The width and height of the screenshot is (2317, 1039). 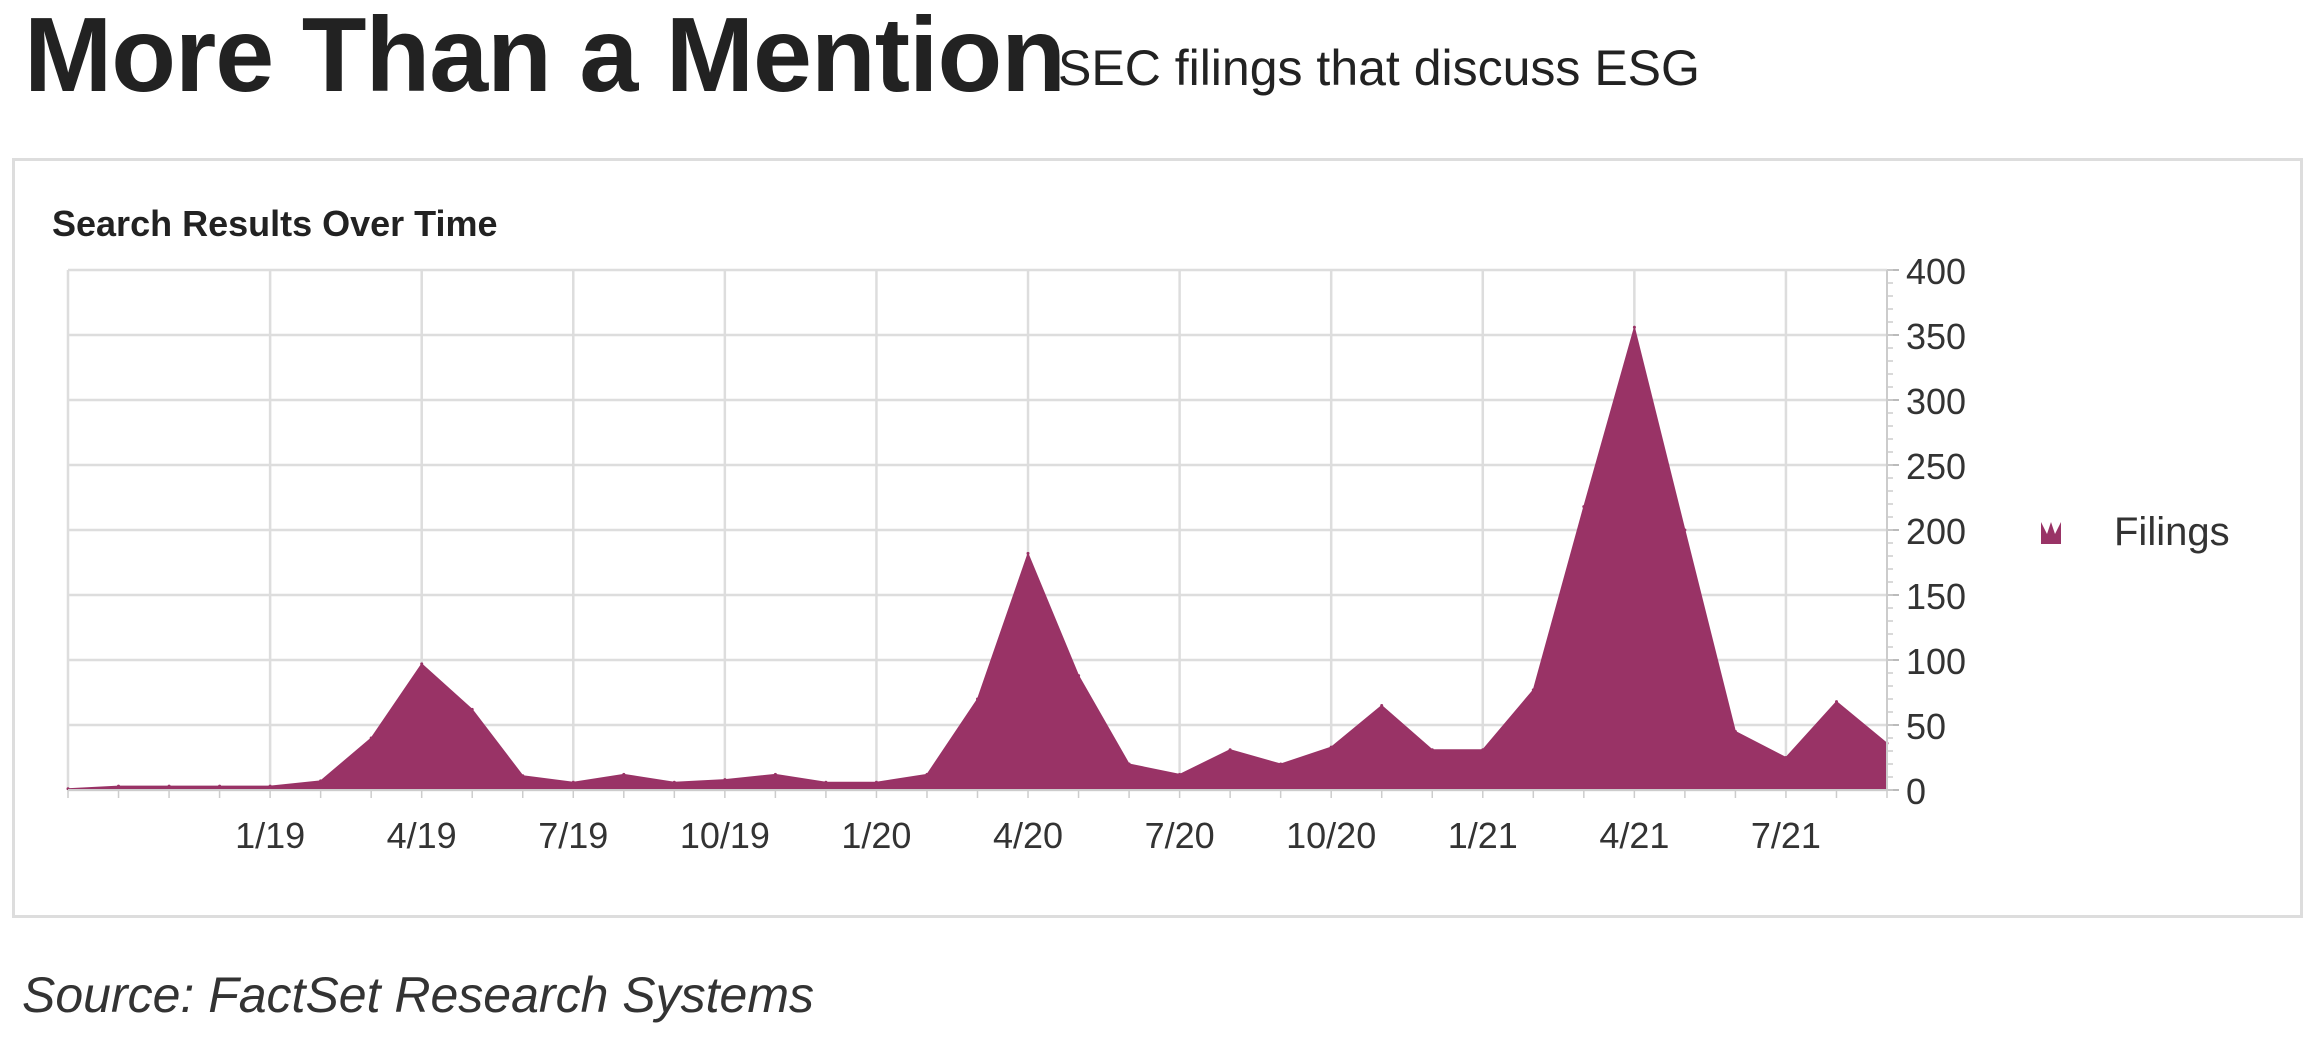 What do you see at coordinates (573, 835) in the screenshot?
I see `x-tick-label: 7/19` at bounding box center [573, 835].